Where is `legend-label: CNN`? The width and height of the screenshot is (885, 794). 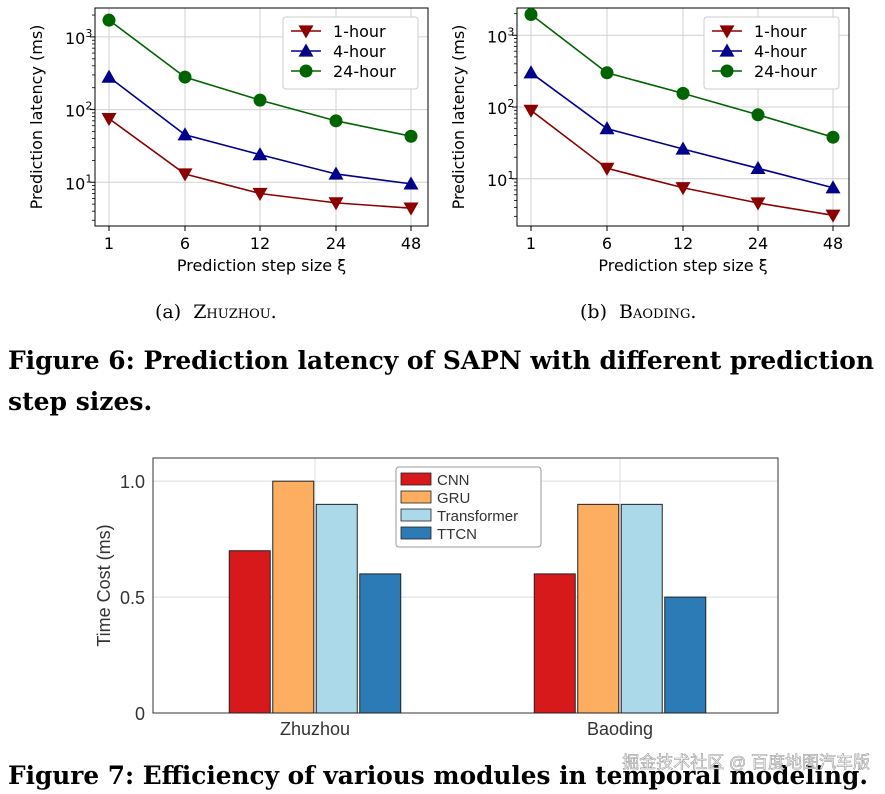 legend-label: CNN is located at coordinates (453, 480).